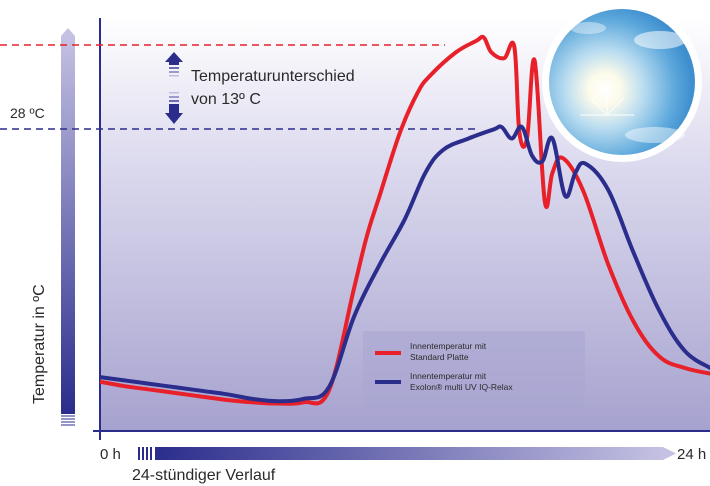 The image size is (710, 486). What do you see at coordinates (407, 453) in the screenshot?
I see `x-axis-arrow` at bounding box center [407, 453].